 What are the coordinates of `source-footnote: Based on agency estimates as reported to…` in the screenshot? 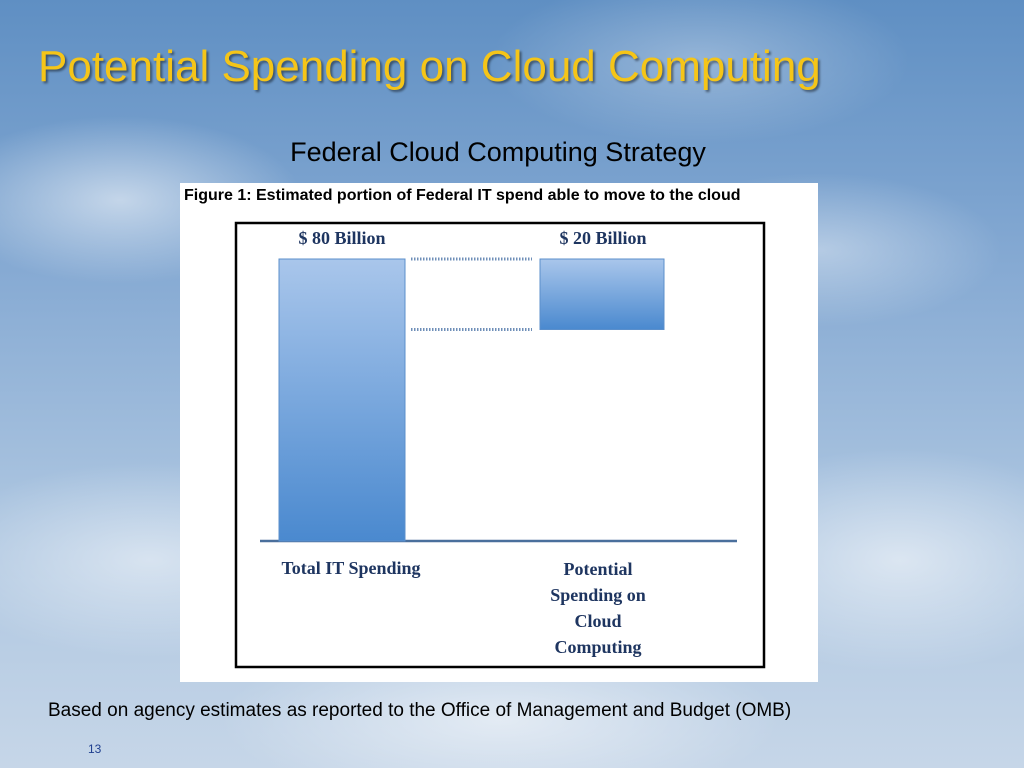 It's located at (420, 710).